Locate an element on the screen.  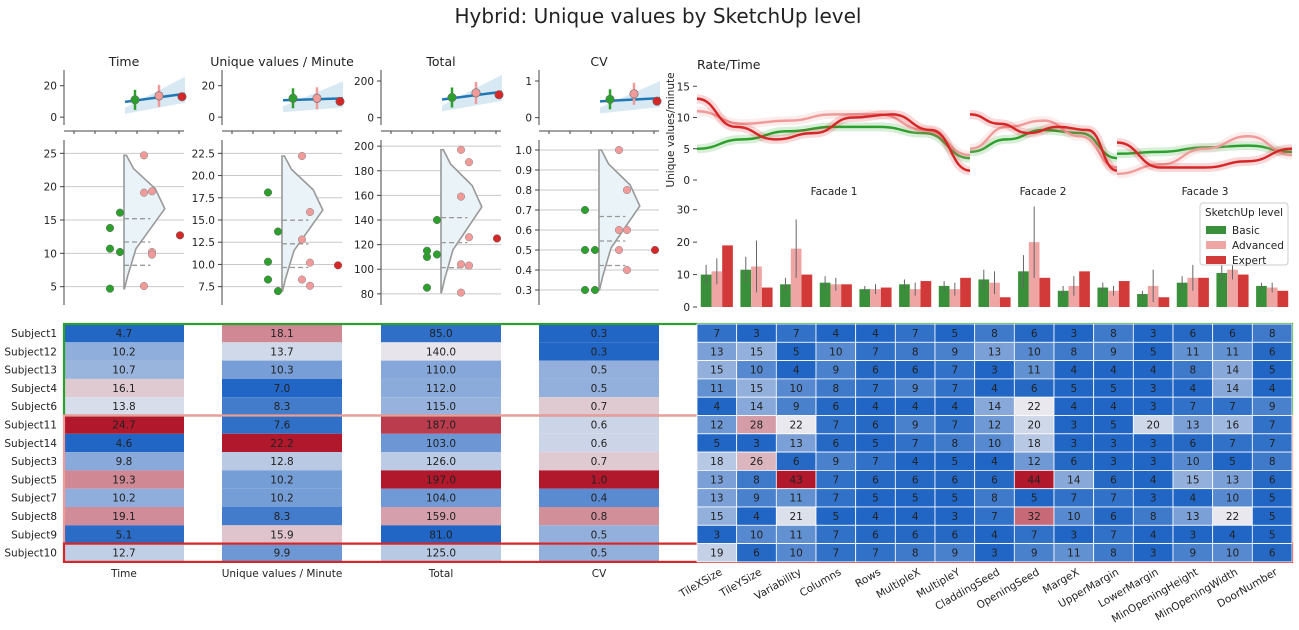
row-label: Subject14 is located at coordinates (30, 444).